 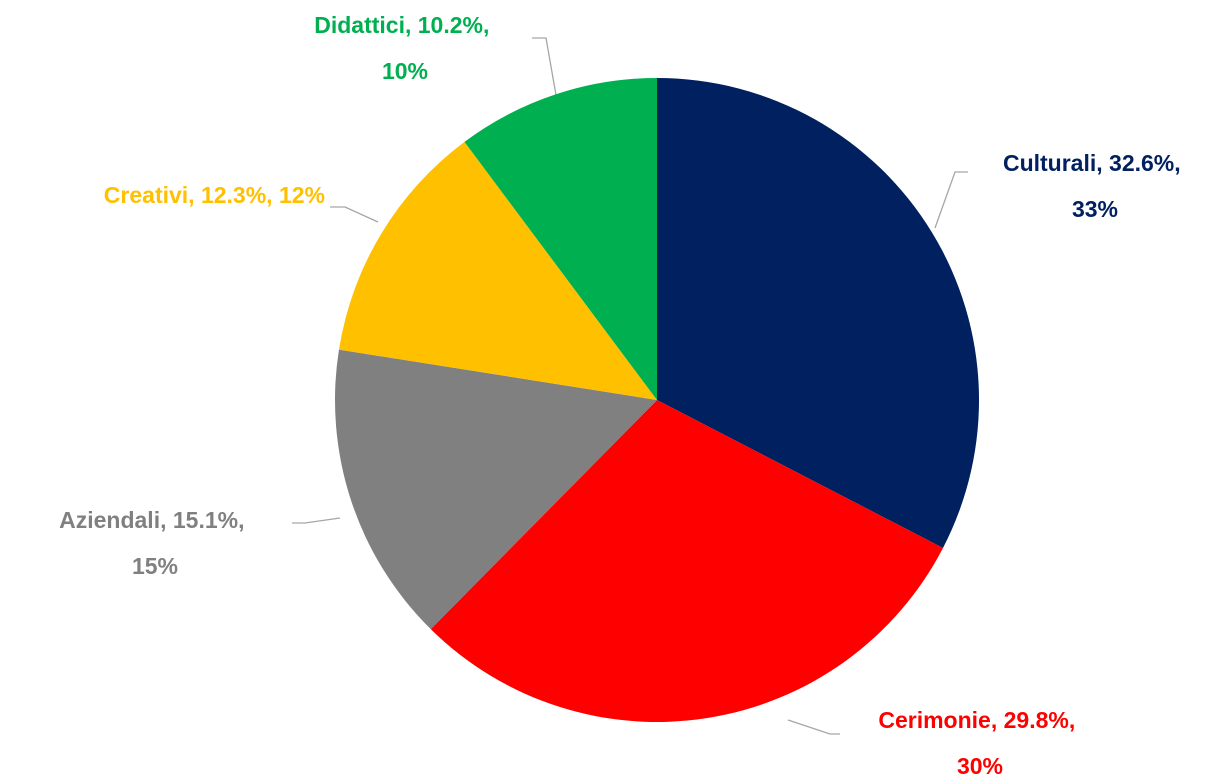 What do you see at coordinates (450, 25) in the screenshot?
I see `label-value: 10.2%` at bounding box center [450, 25].